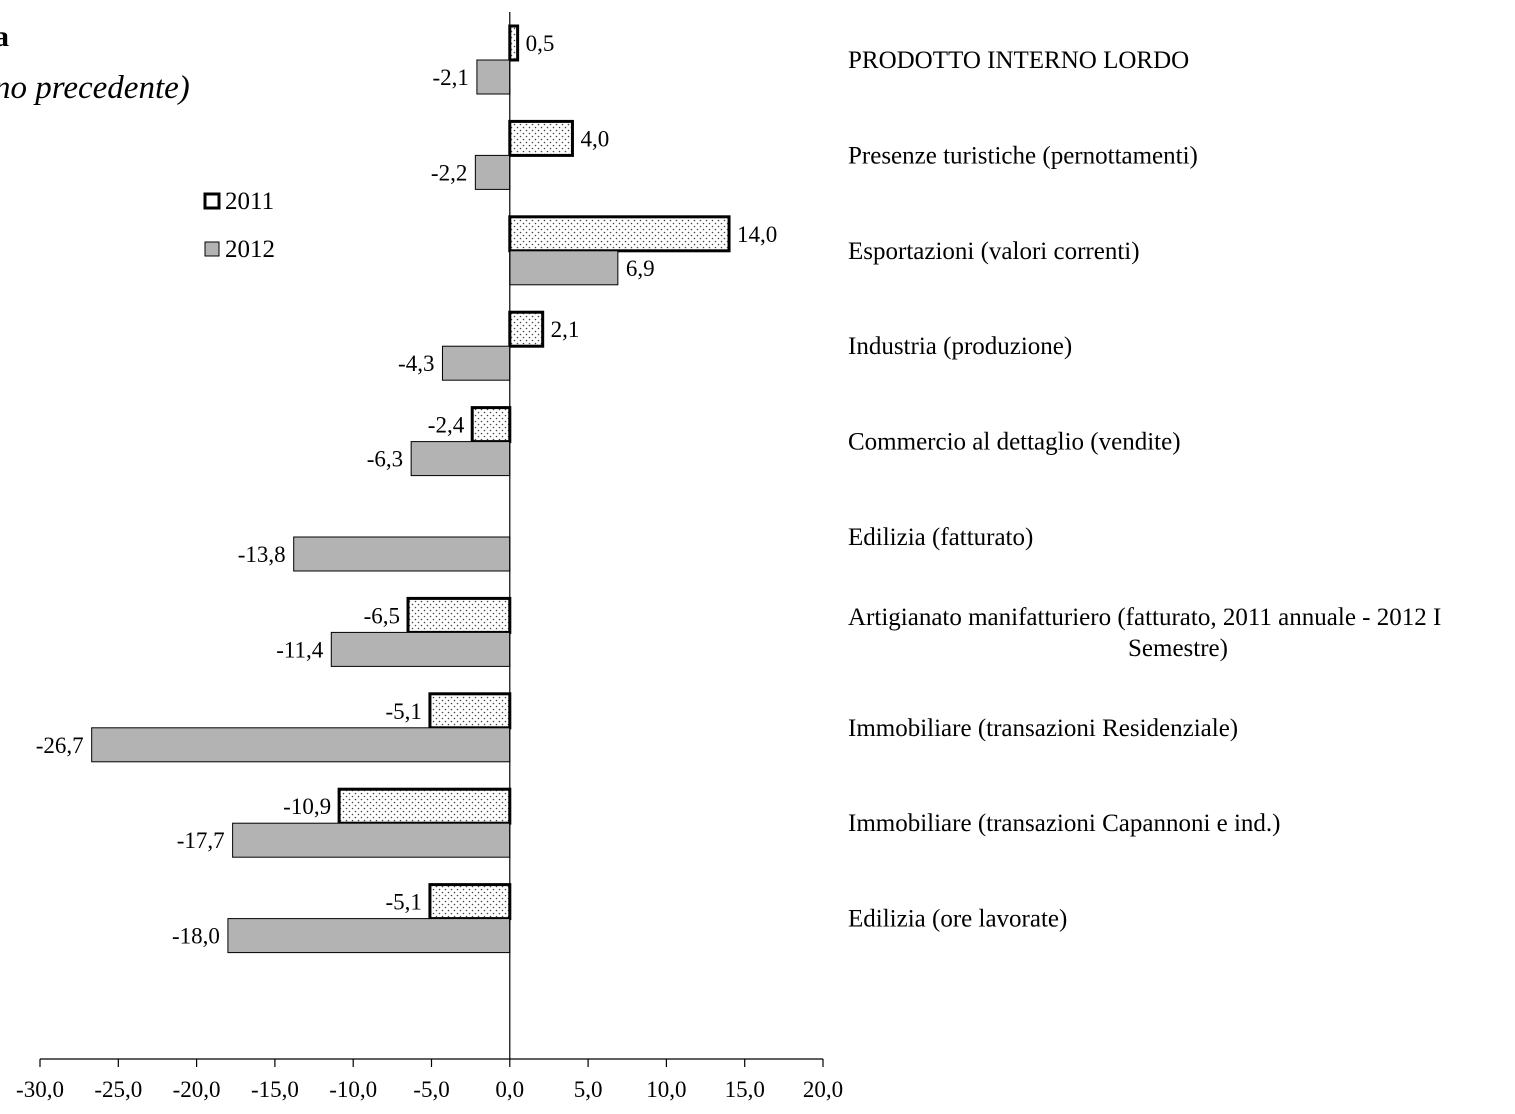  I want to click on value-label-2011-10: -5,1, so click(404, 902).